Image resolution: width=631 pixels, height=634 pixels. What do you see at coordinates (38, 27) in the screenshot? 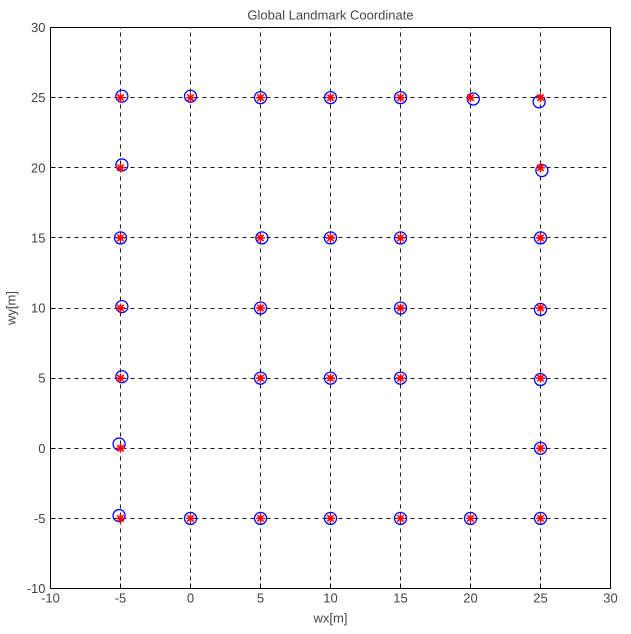
I see `y-tick-label: 30` at bounding box center [38, 27].